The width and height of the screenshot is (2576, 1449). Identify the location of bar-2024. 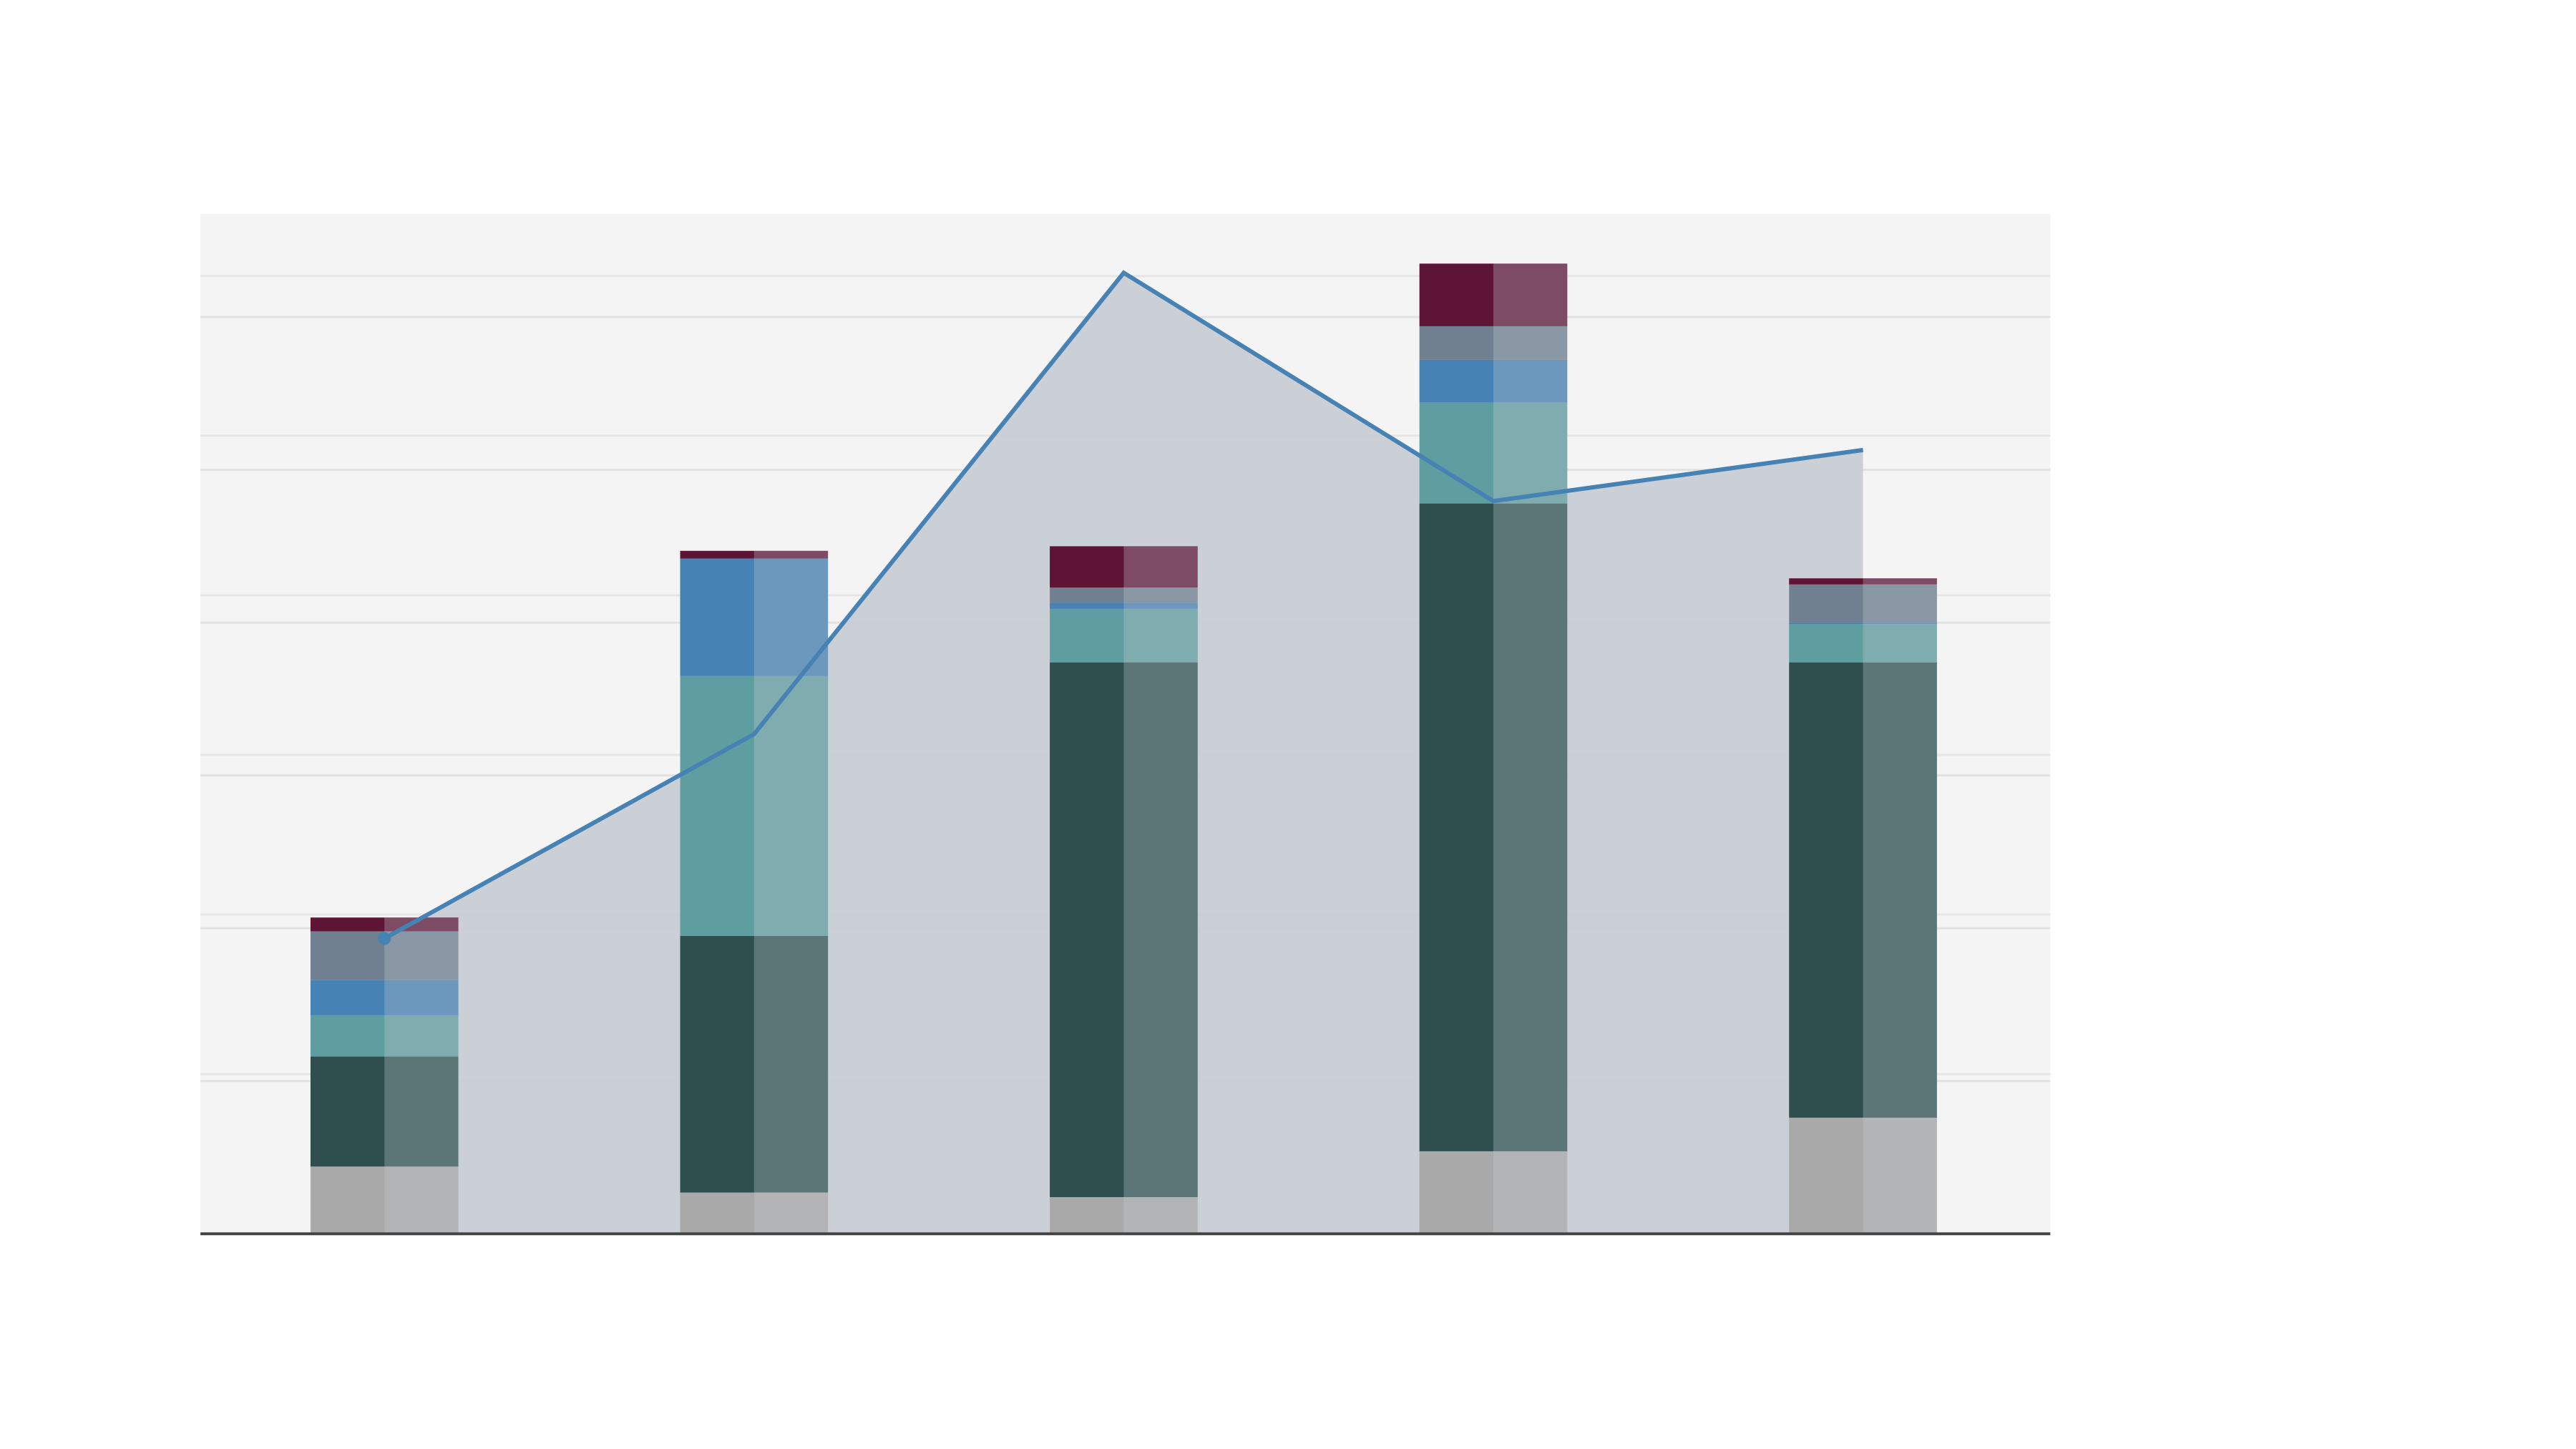
(1863, 906).